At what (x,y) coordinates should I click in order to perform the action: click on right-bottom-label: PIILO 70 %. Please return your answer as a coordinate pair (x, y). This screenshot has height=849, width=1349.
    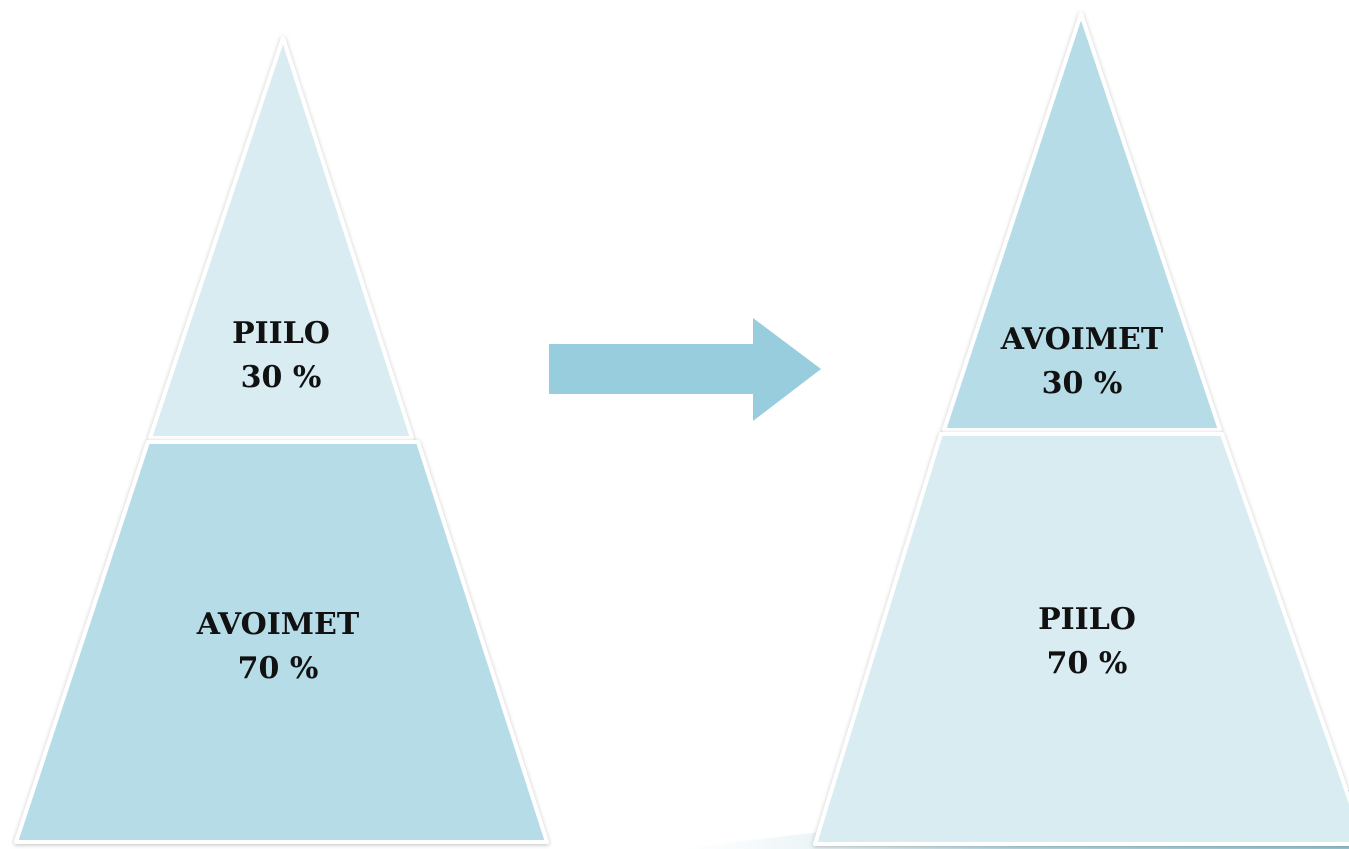
    Looking at the image, I should click on (1087, 642).